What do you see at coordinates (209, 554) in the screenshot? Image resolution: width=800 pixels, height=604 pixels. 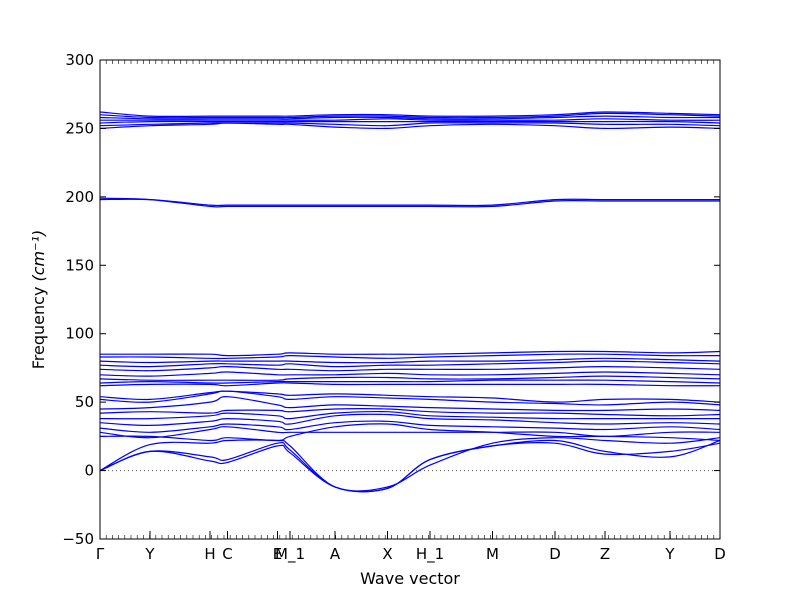 I see `x-tick-label: H` at bounding box center [209, 554].